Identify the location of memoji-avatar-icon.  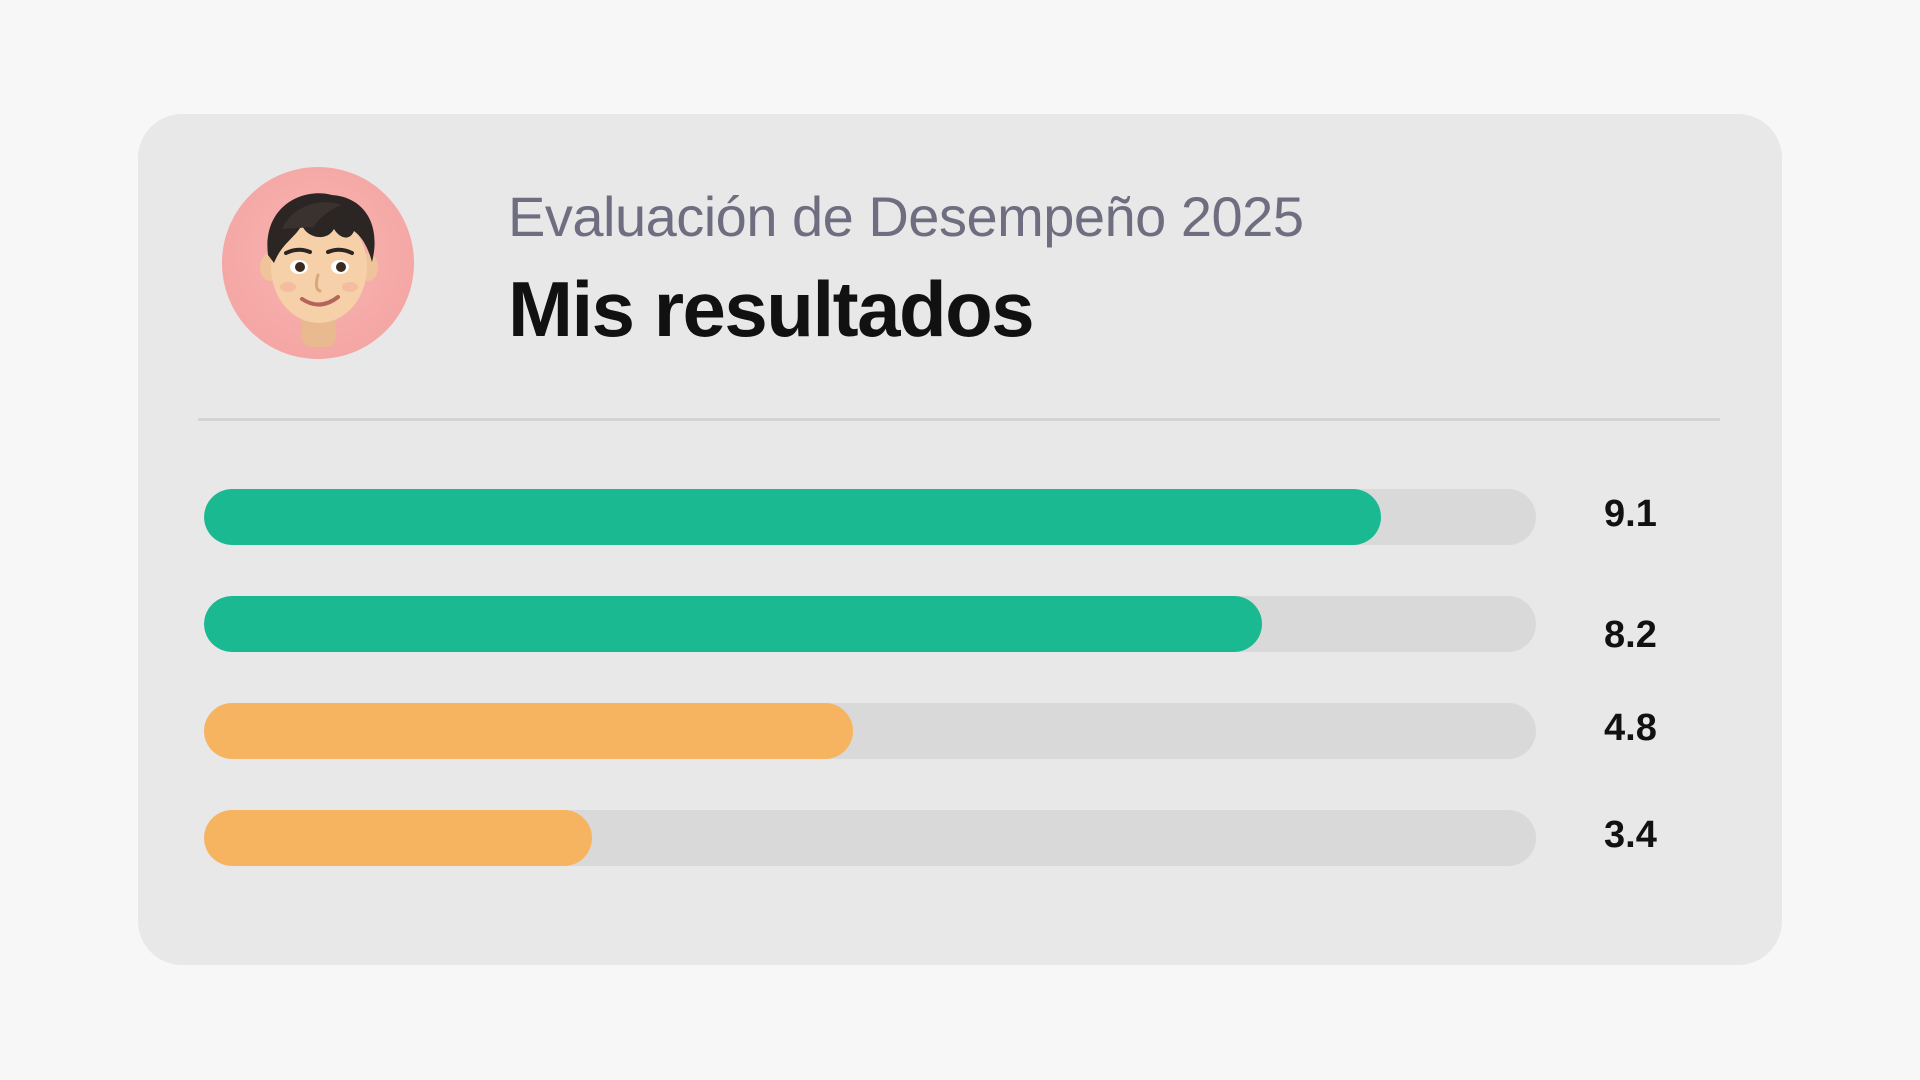
(319, 270).